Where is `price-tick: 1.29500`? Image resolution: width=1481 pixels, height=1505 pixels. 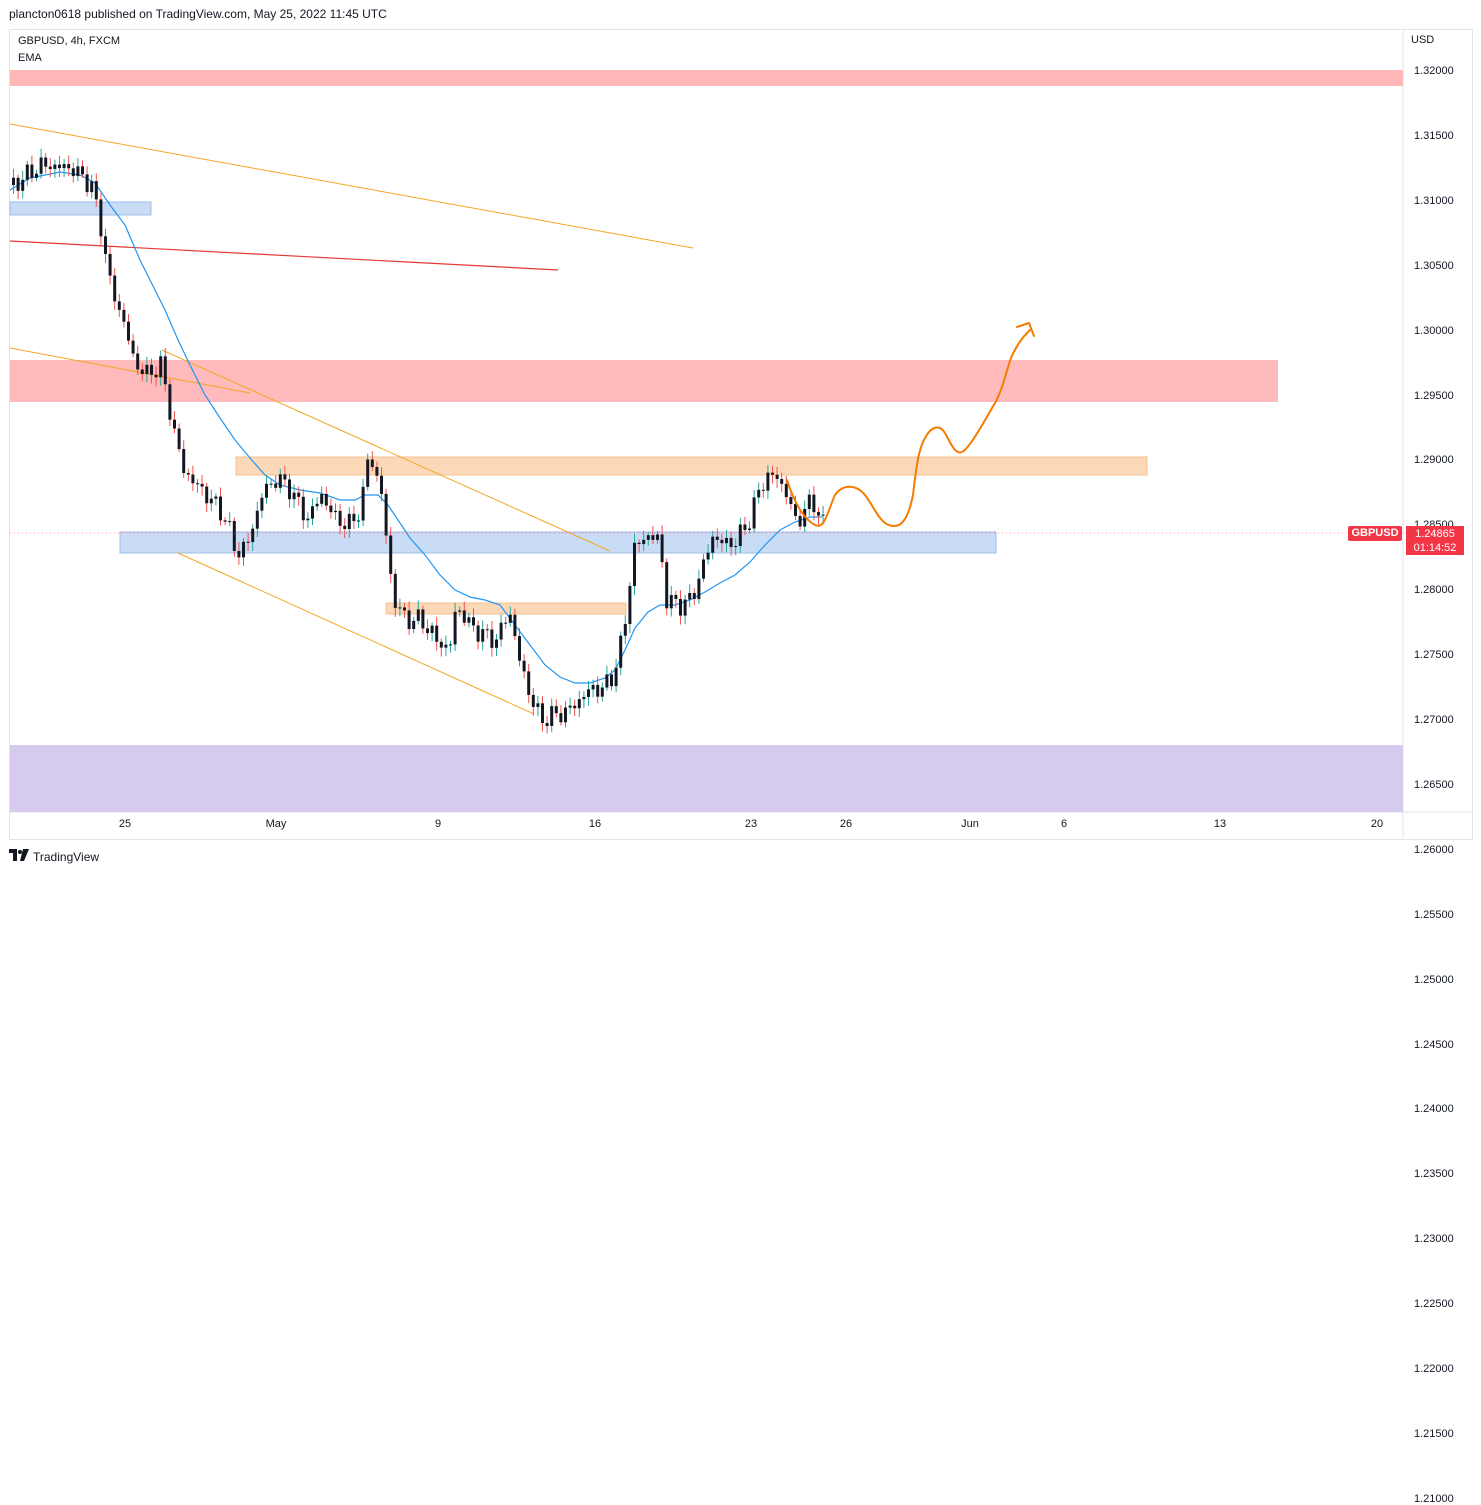 price-tick: 1.29500 is located at coordinates (1434, 395).